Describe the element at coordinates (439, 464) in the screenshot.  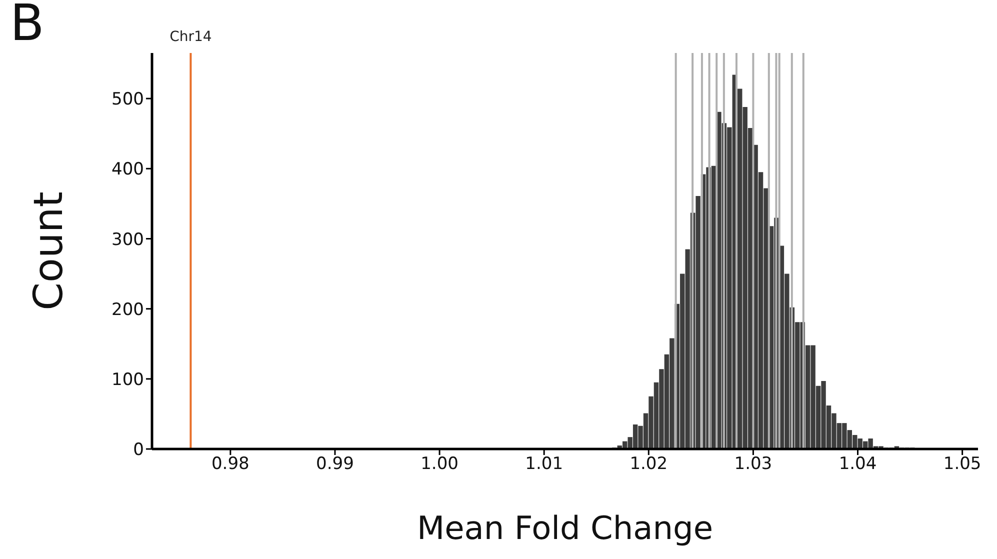
I see `x-tick-label: 1.00` at that location.